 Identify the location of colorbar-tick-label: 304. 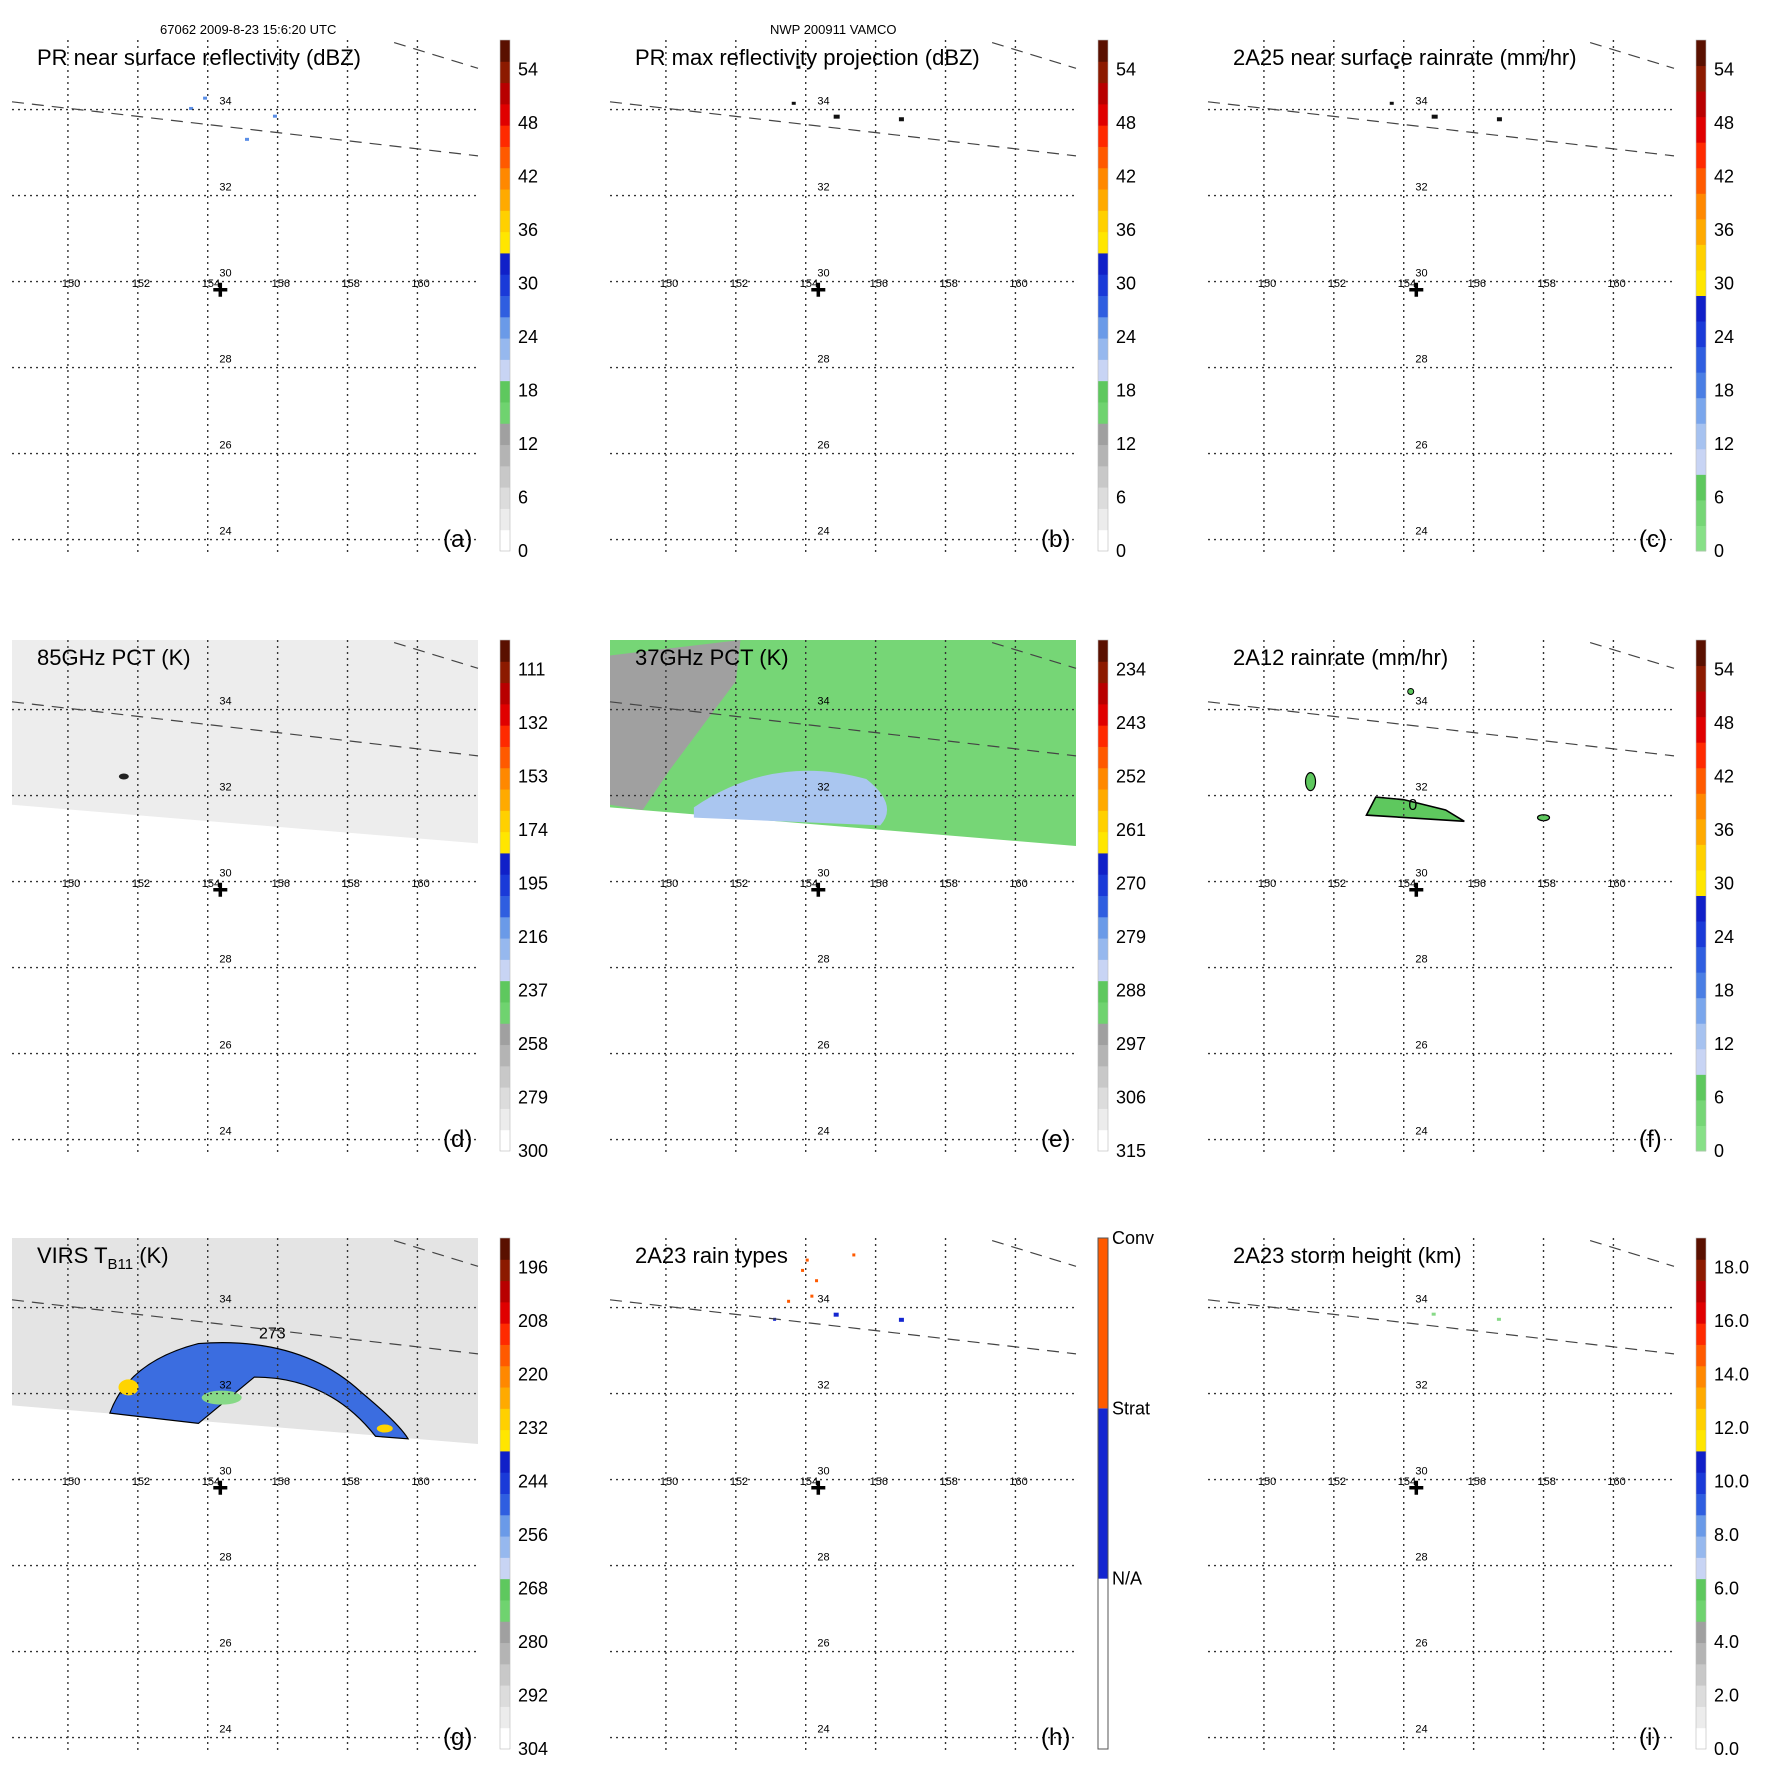
(533, 1749).